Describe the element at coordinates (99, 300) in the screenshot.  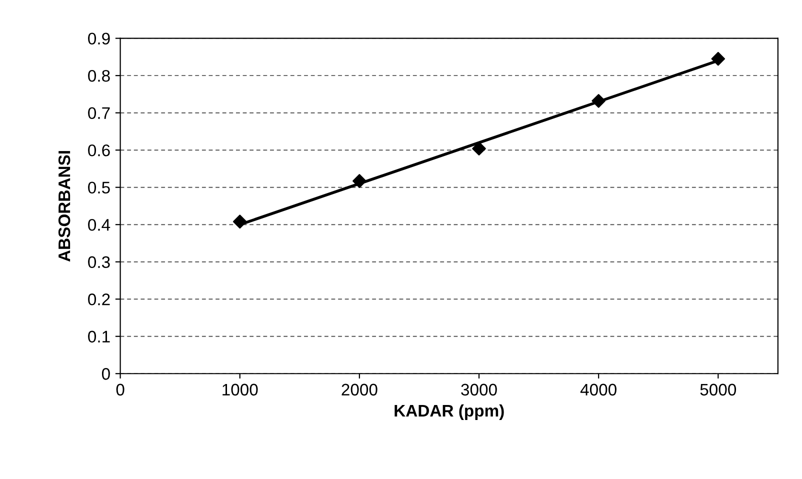
I see `y-tick-label: 0.2` at that location.